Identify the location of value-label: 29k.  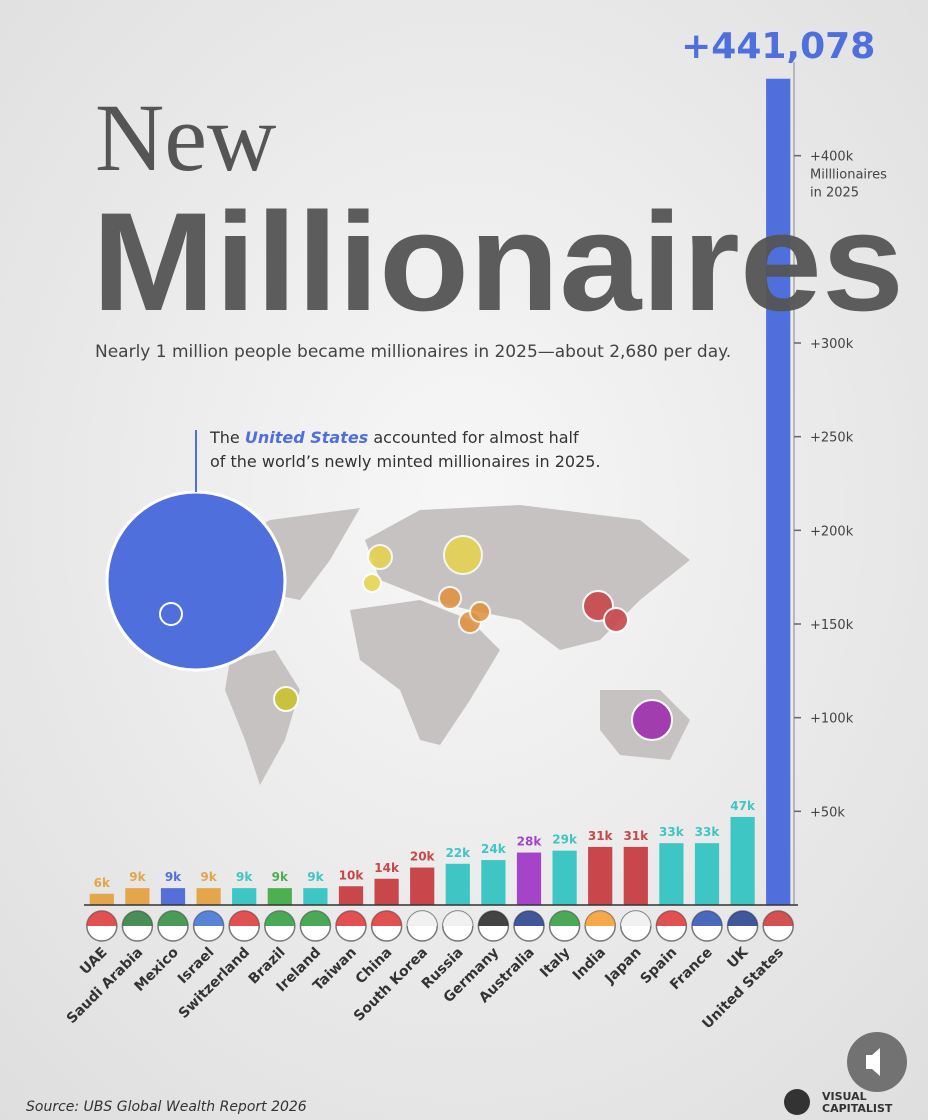
(565, 840).